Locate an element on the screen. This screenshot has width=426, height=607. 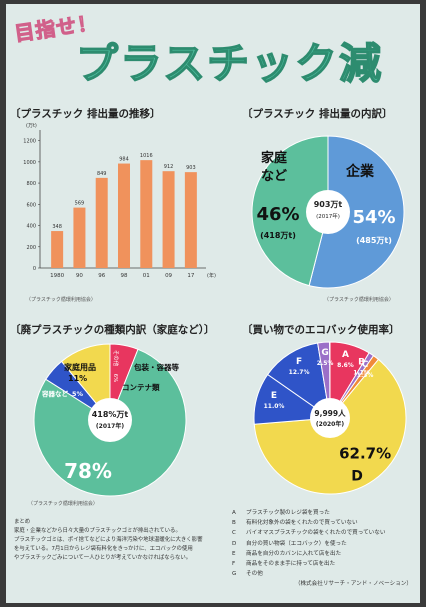
bar-value-label: 849 is located at coordinates (102, 174).